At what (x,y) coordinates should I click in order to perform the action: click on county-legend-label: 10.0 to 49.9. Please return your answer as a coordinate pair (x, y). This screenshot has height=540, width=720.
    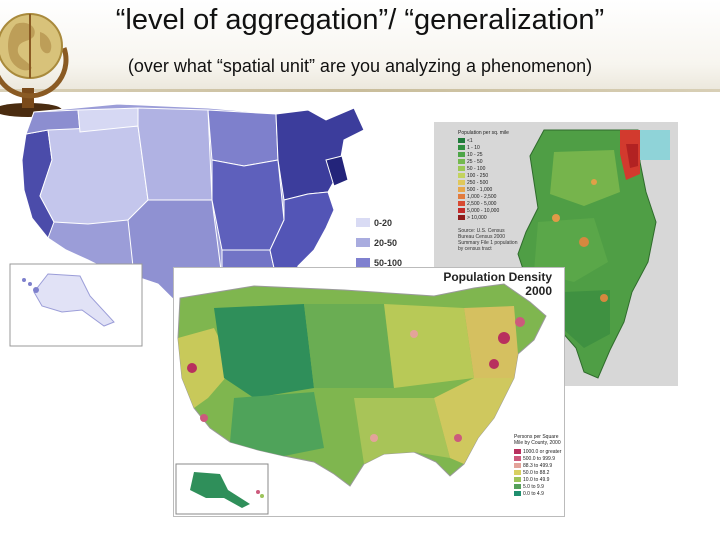
    Looking at the image, I should click on (536, 480).